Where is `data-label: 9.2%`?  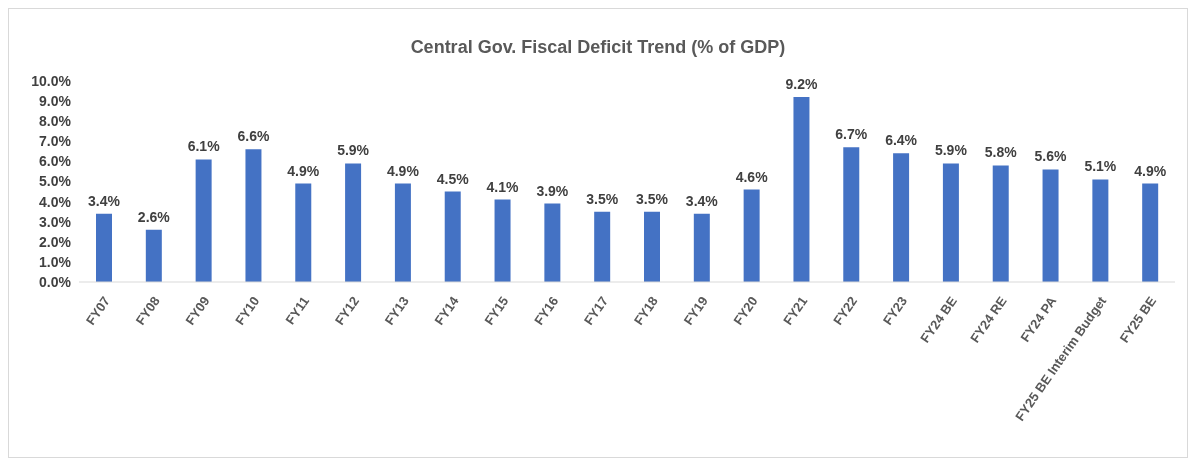 data-label: 9.2% is located at coordinates (801, 84).